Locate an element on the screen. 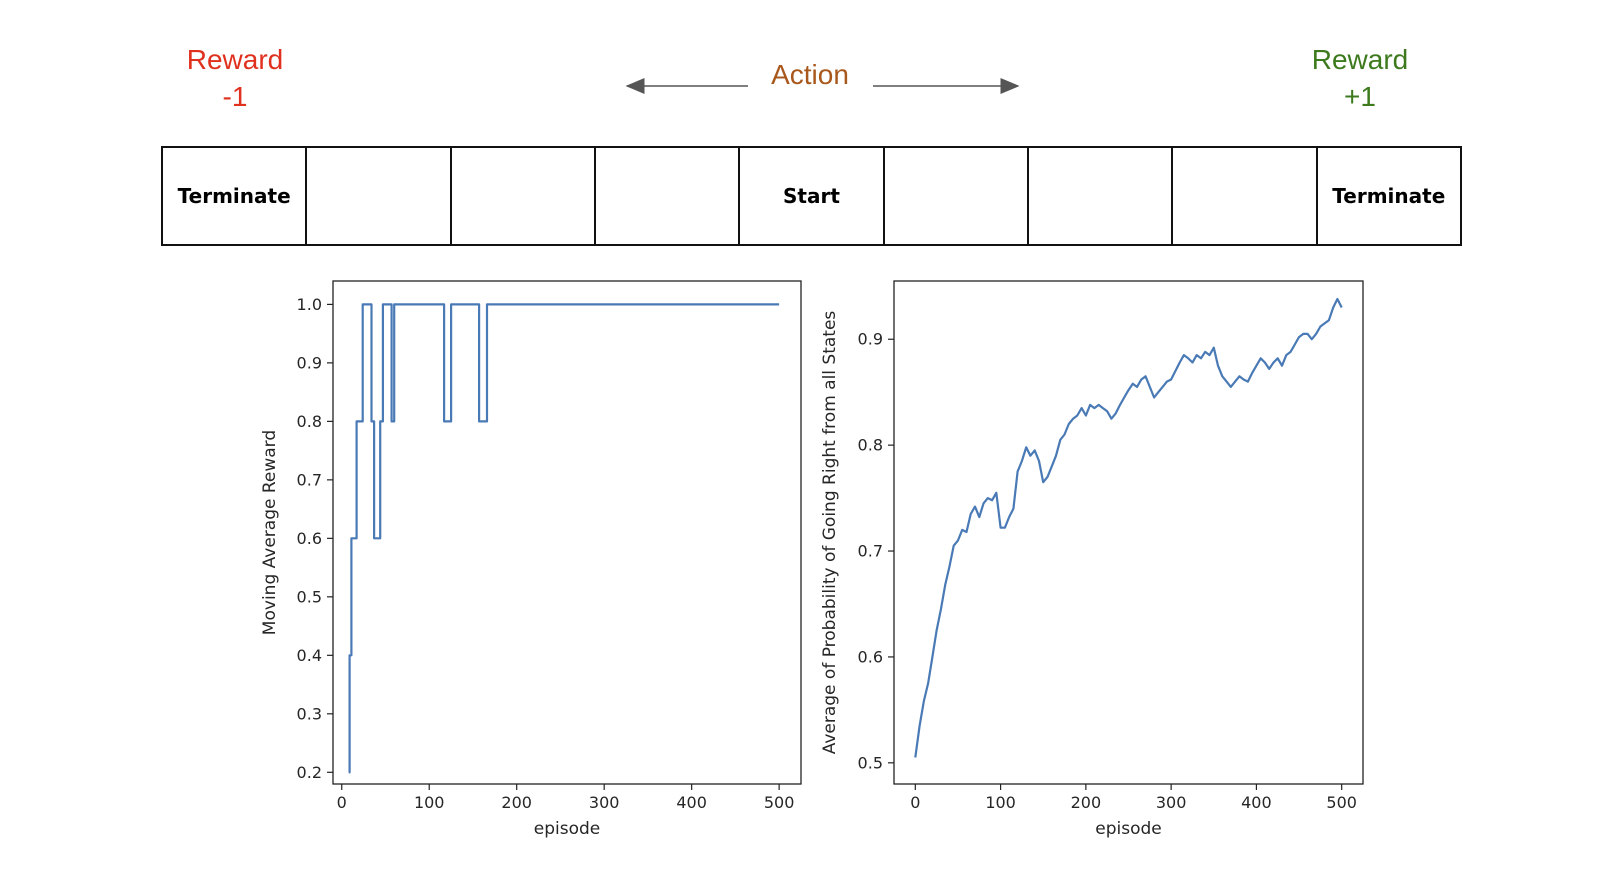 This screenshot has width=1600, height=882. probability-chart-ytick-label: 0.8 is located at coordinates (870, 445).